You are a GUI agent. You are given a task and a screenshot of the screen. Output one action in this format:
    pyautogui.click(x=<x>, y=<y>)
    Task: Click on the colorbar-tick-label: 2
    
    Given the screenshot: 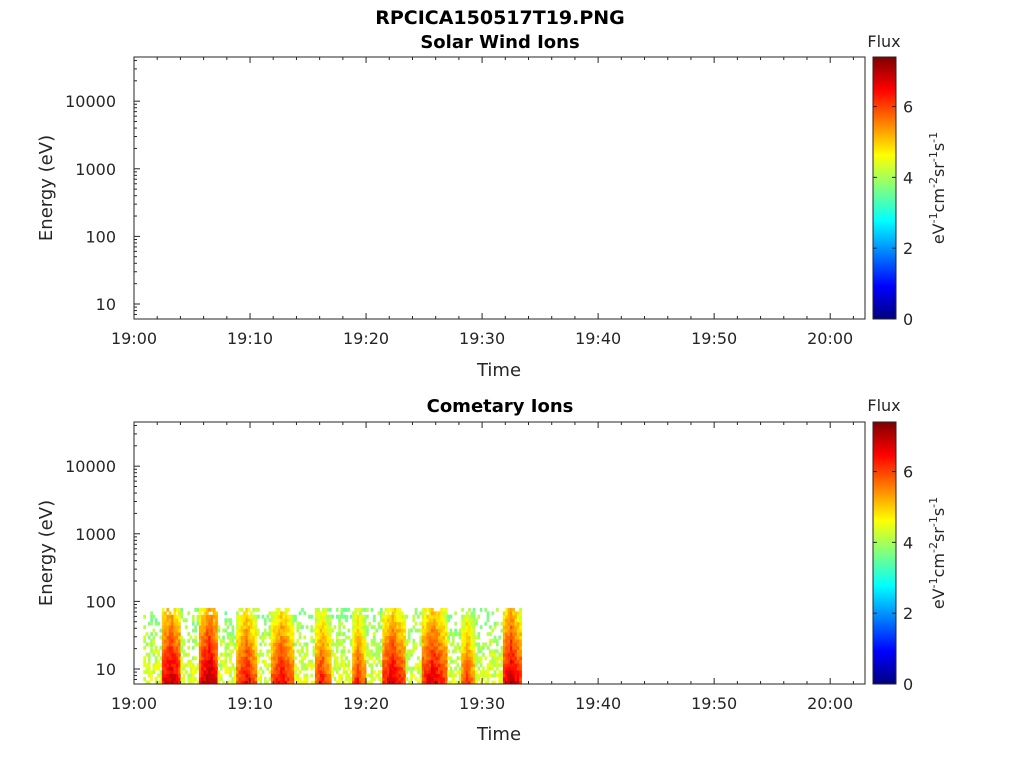 What is the action you would take?
    pyautogui.click(x=908, y=248)
    